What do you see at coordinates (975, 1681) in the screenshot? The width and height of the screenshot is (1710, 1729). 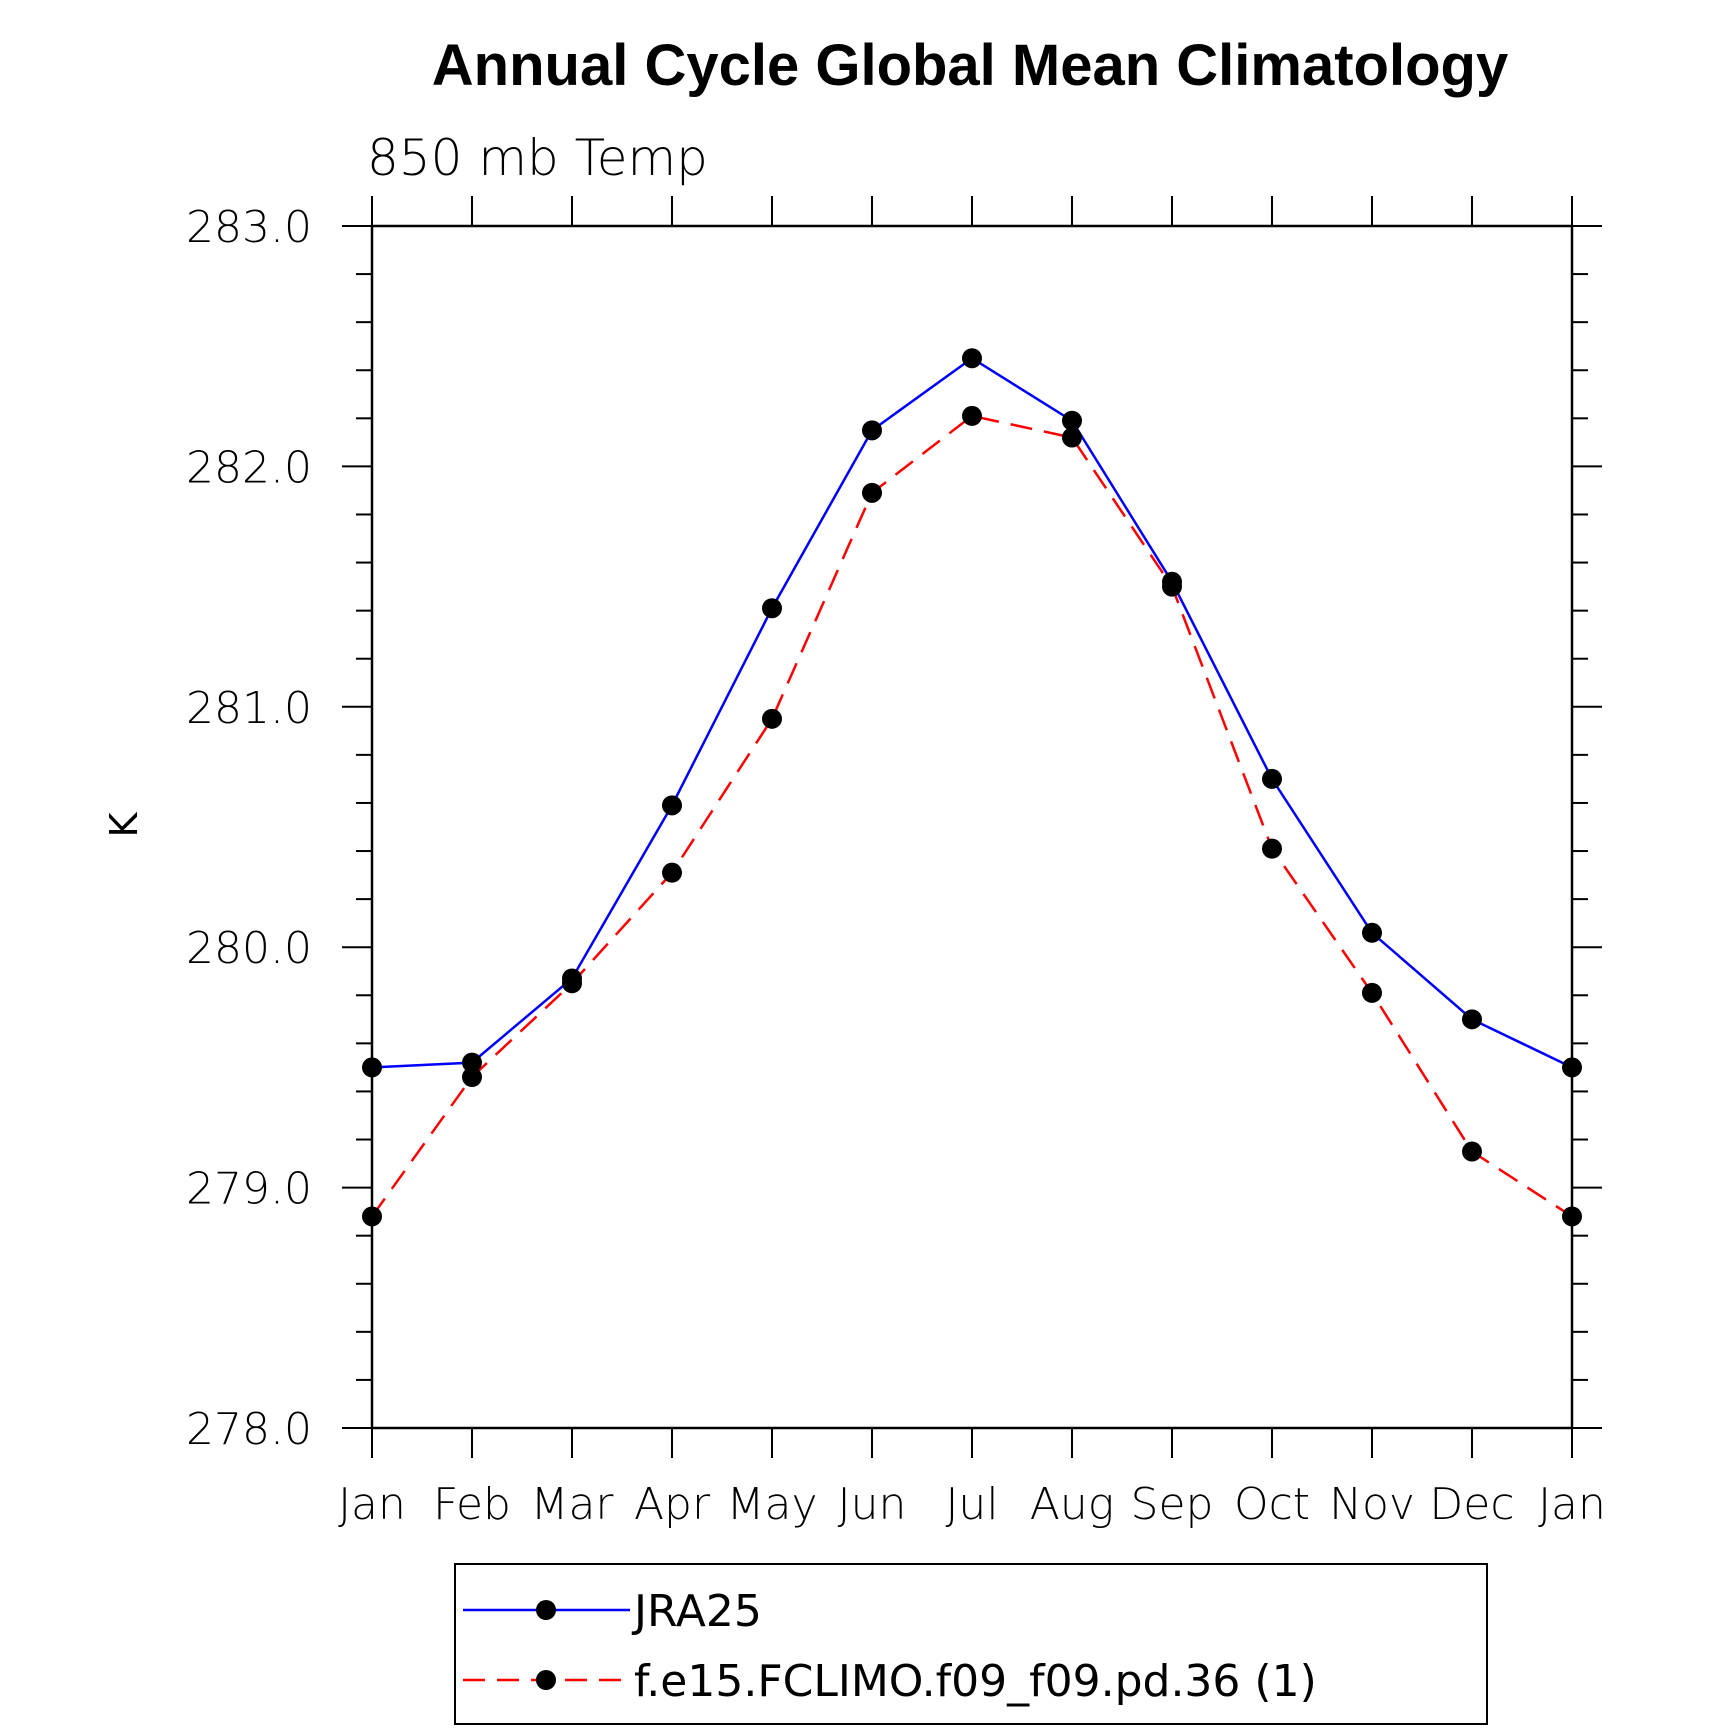 I see `legend-label-model: f.e15.FCLIMO.f09_f09.pd.36 (1)` at bounding box center [975, 1681].